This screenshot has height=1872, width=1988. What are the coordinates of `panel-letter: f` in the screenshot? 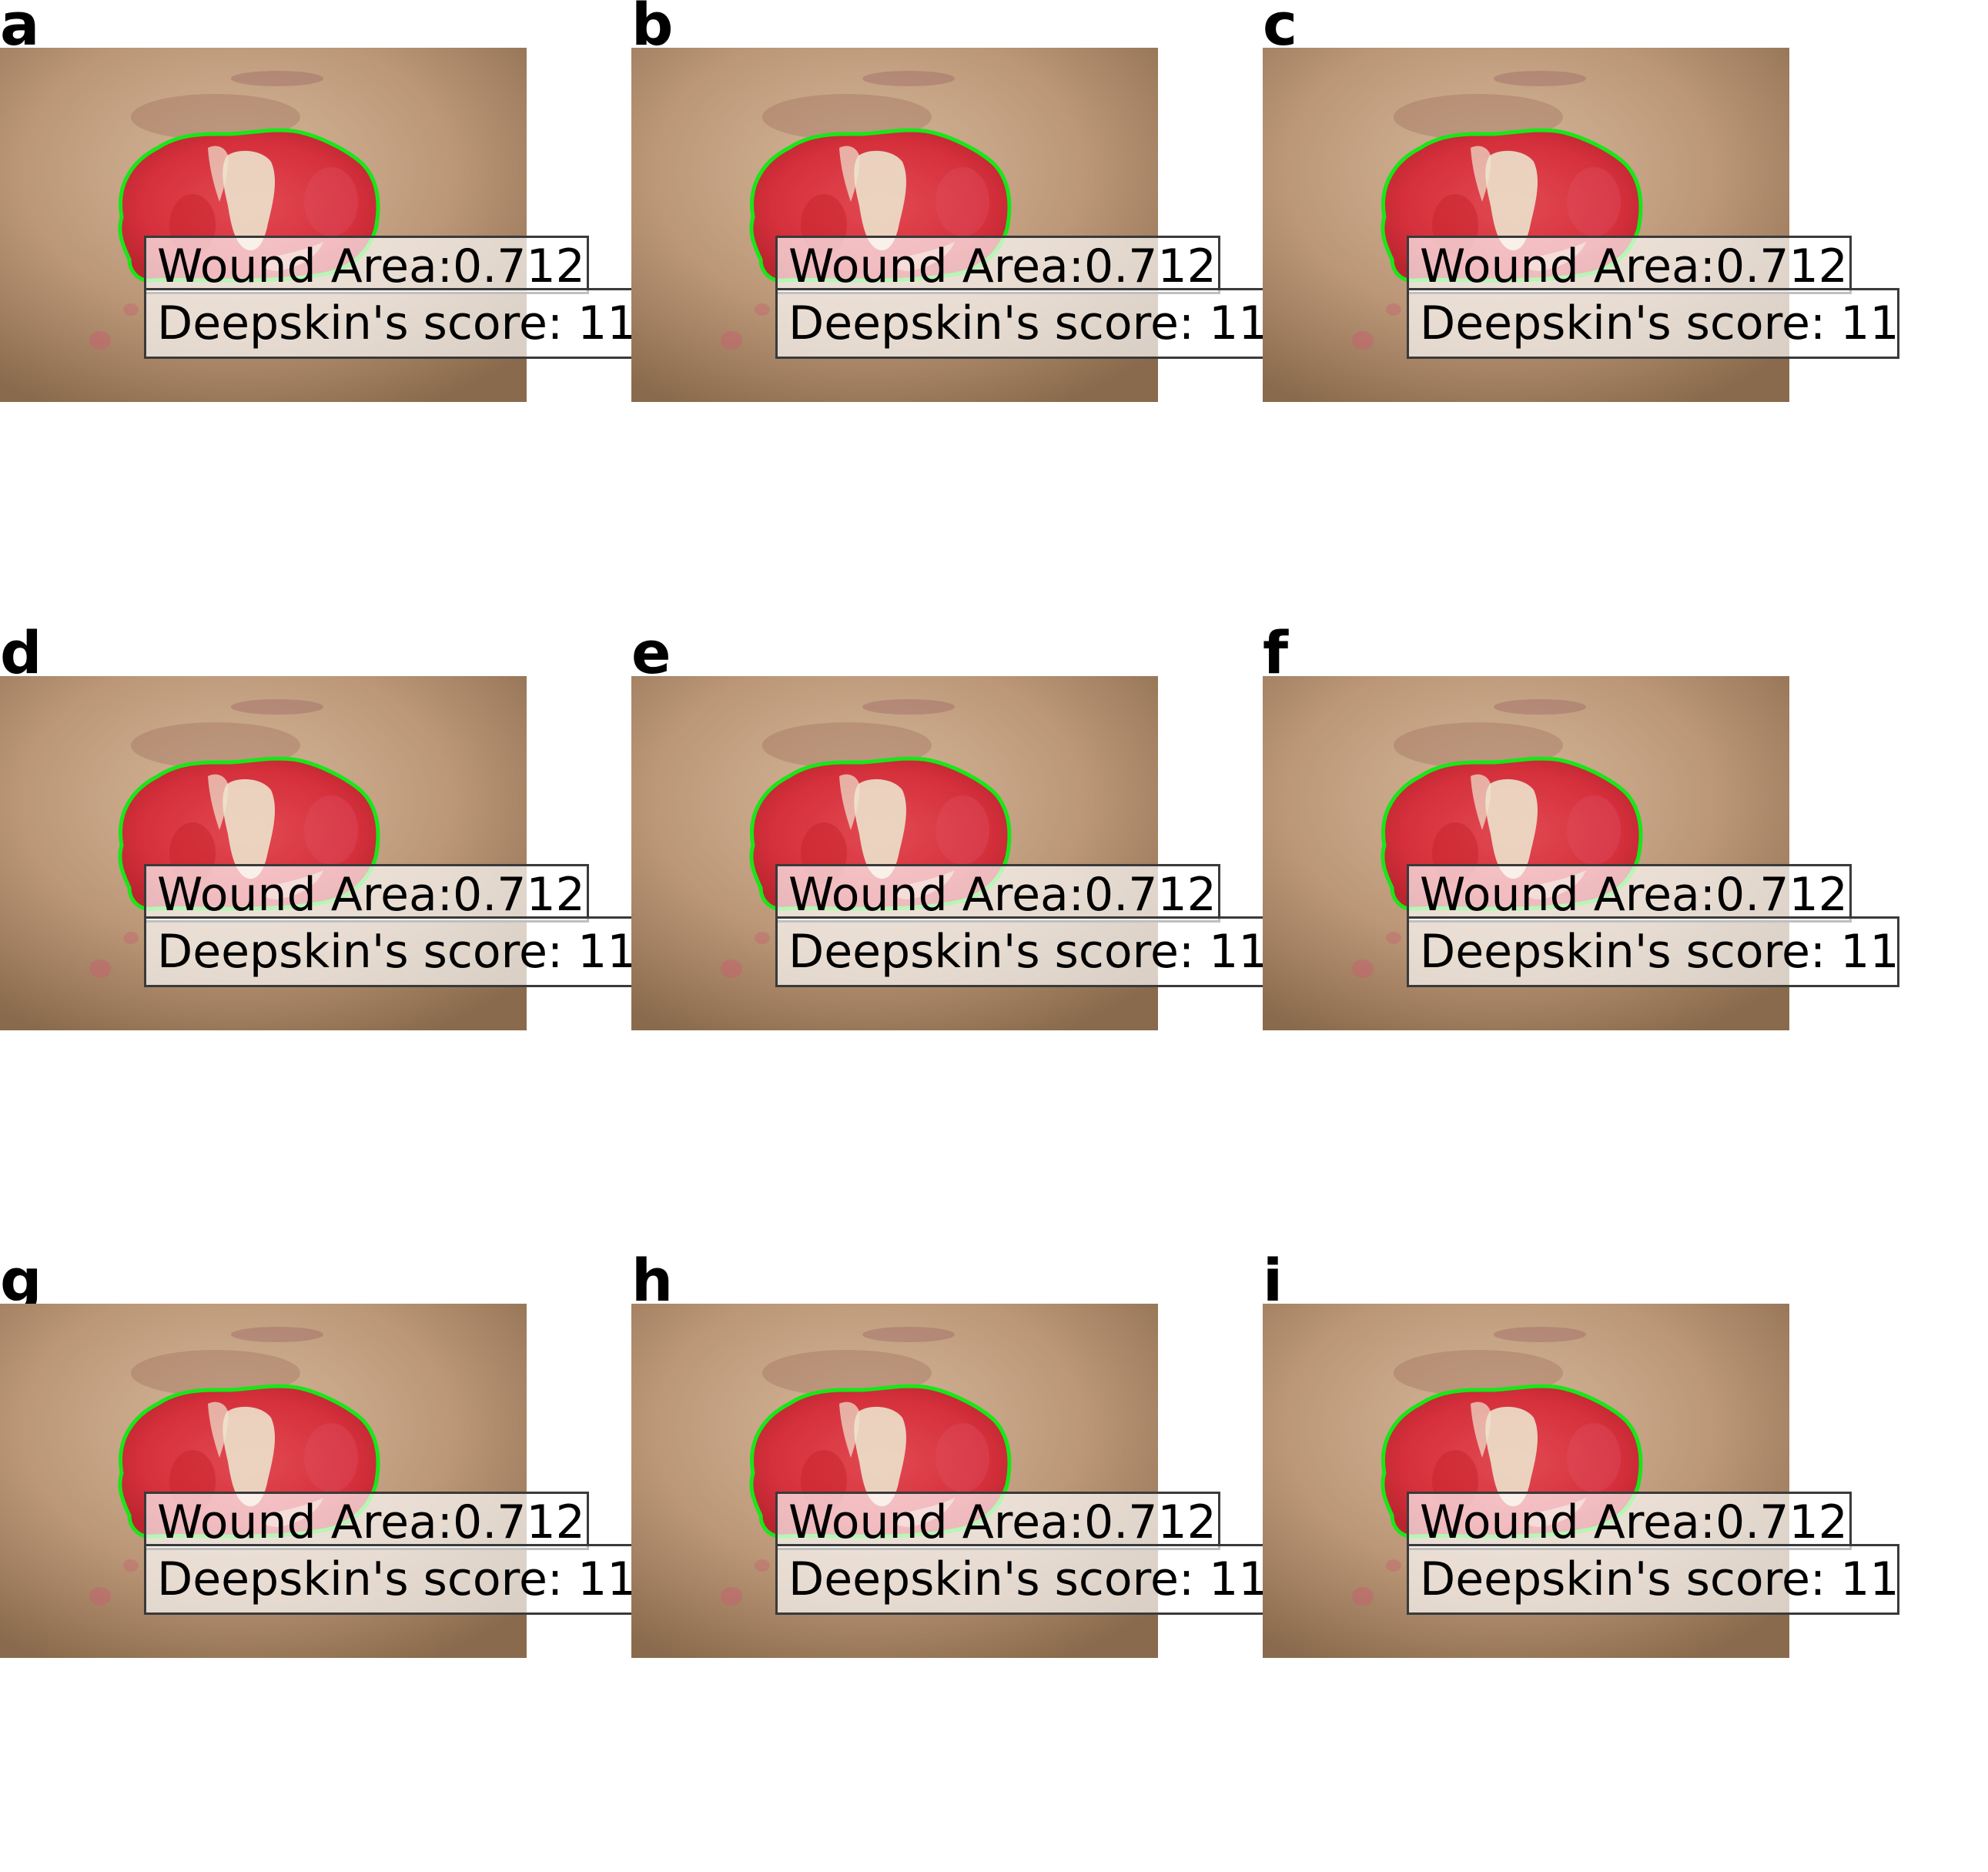 It's located at (1276, 652).